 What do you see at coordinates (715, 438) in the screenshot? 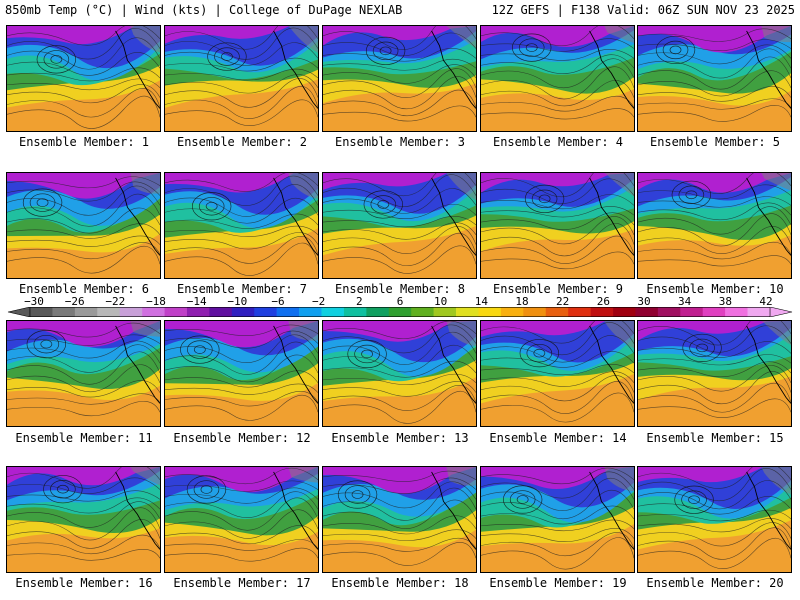
I see `ensemble-member-label: Ensemble Member: 15` at bounding box center [715, 438].